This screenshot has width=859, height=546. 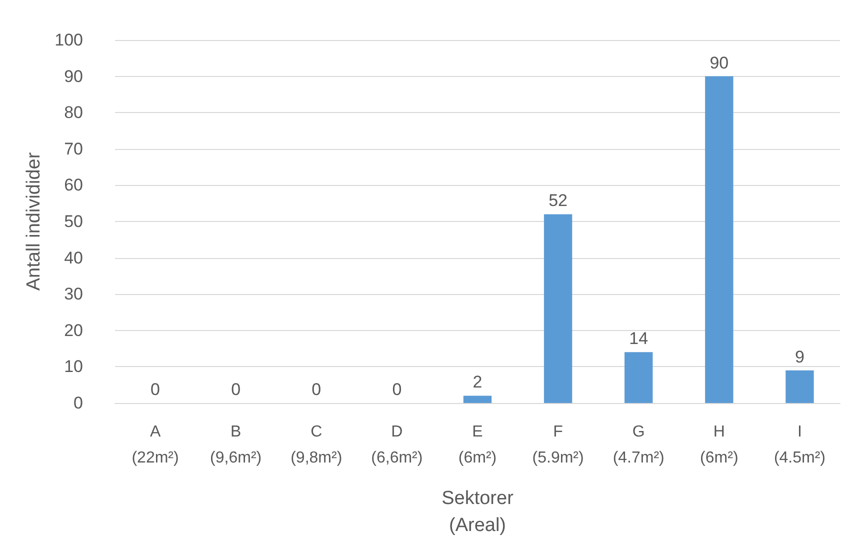 What do you see at coordinates (73, 258) in the screenshot?
I see `y-tick-label: 40` at bounding box center [73, 258].